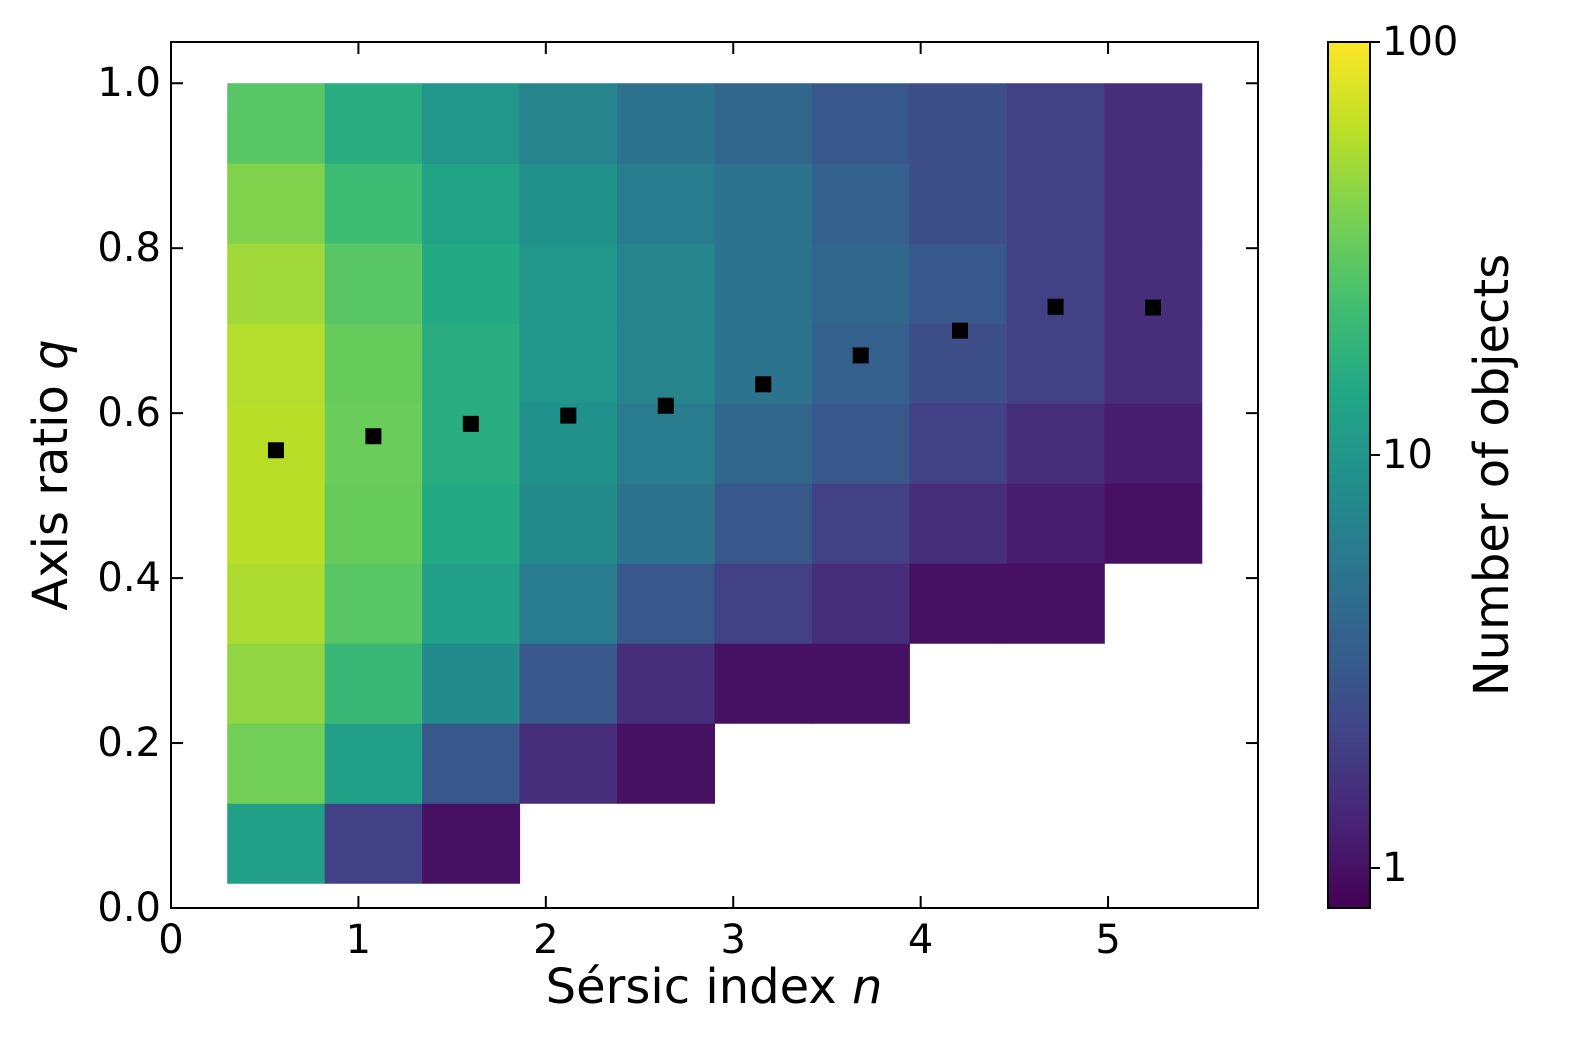 The width and height of the screenshot is (1578, 1052). What do you see at coordinates (1349, 475) in the screenshot?
I see `colorbar` at bounding box center [1349, 475].